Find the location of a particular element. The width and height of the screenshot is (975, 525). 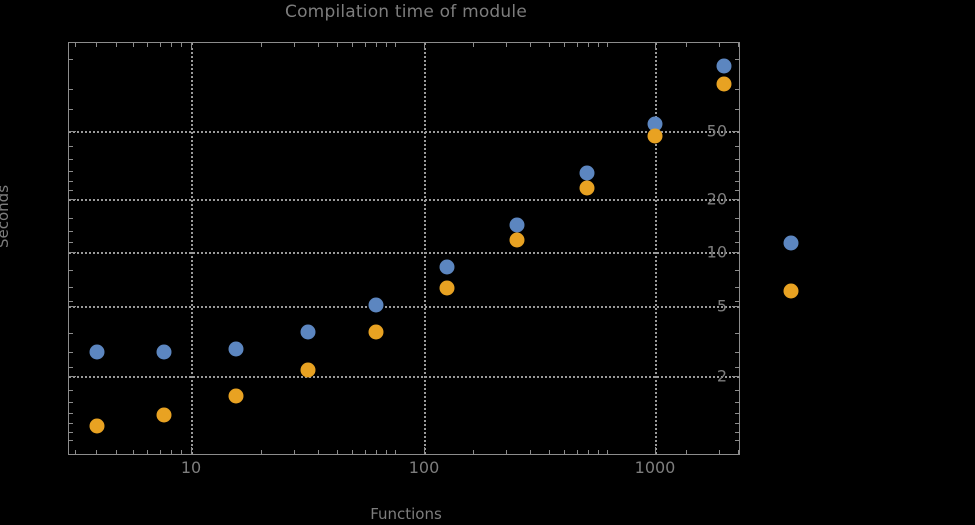

y-tick-label: 2 is located at coordinates (721, 376).